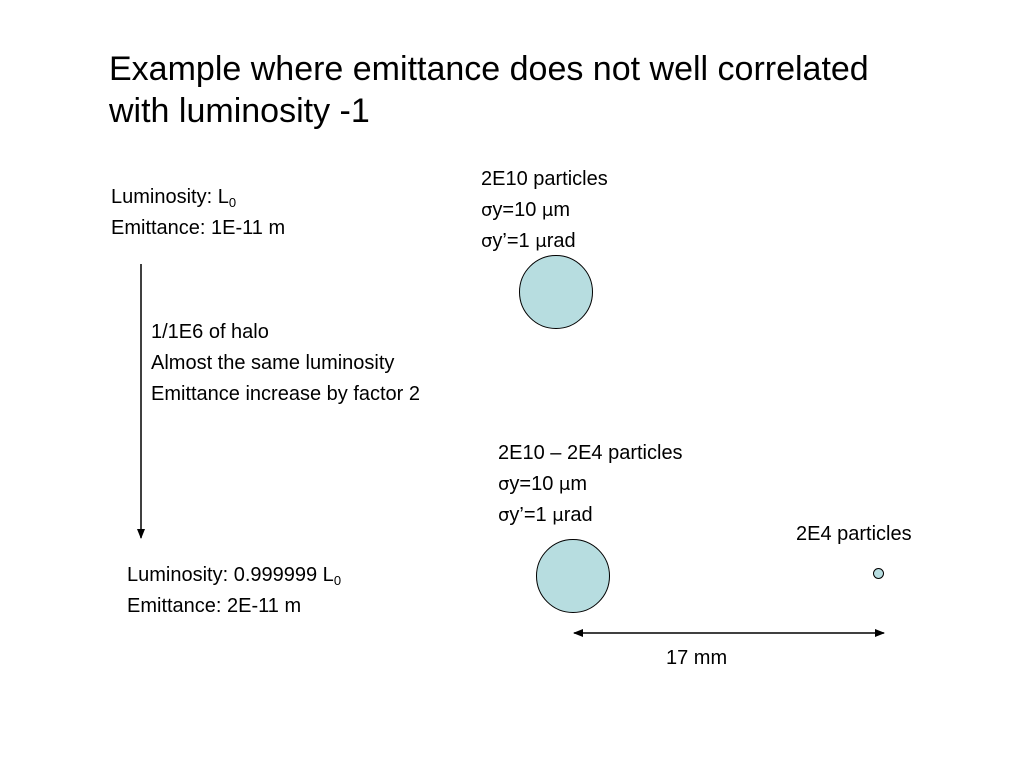 This screenshot has height=768, width=1024. Describe the element at coordinates (697, 658) in the screenshot. I see `distance-label: 17 mm` at that location.